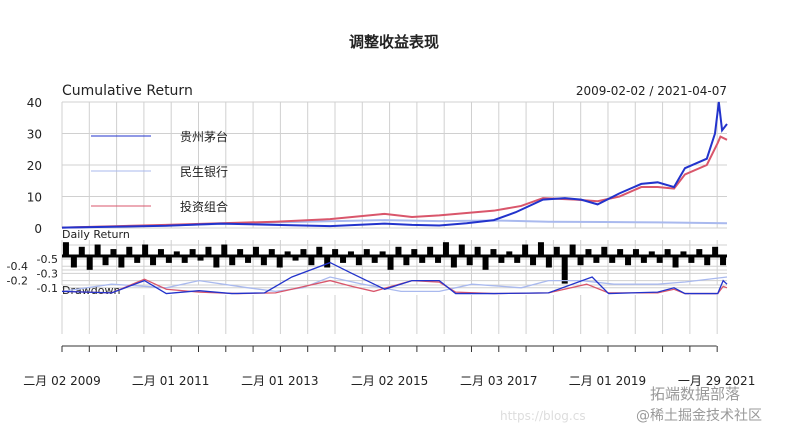 This screenshot has width=789, height=431. I want to click on drawdown-tick-label: -0.5, so click(47, 259).